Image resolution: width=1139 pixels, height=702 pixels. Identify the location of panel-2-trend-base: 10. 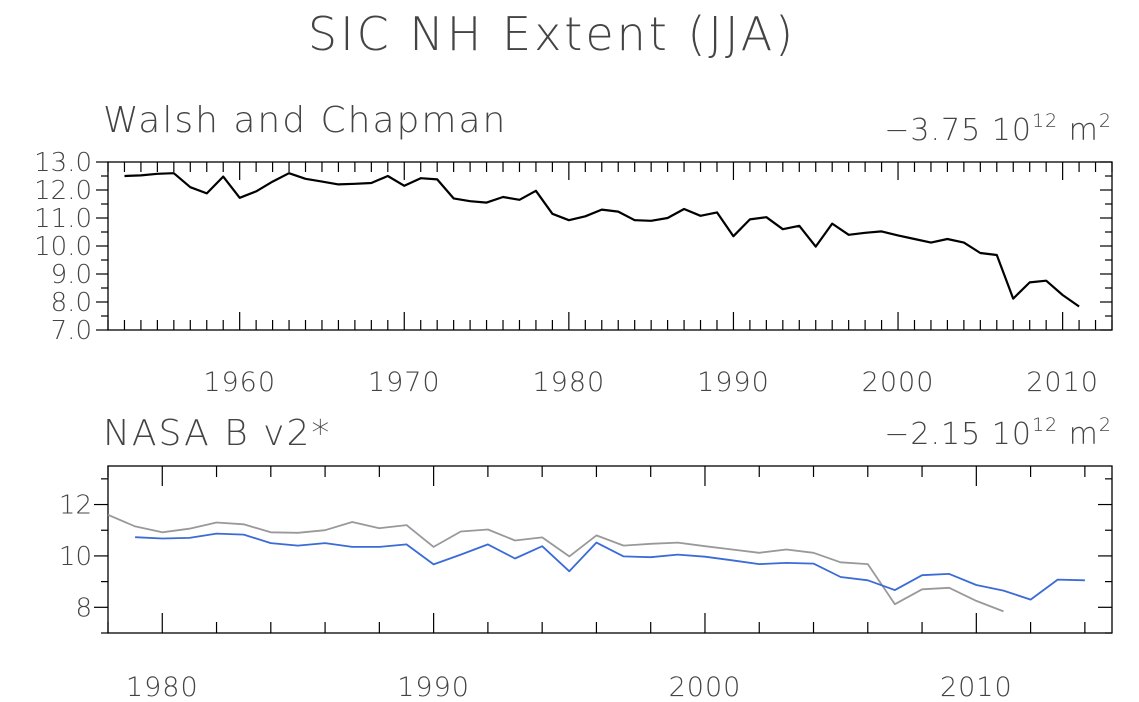
(1012, 434).